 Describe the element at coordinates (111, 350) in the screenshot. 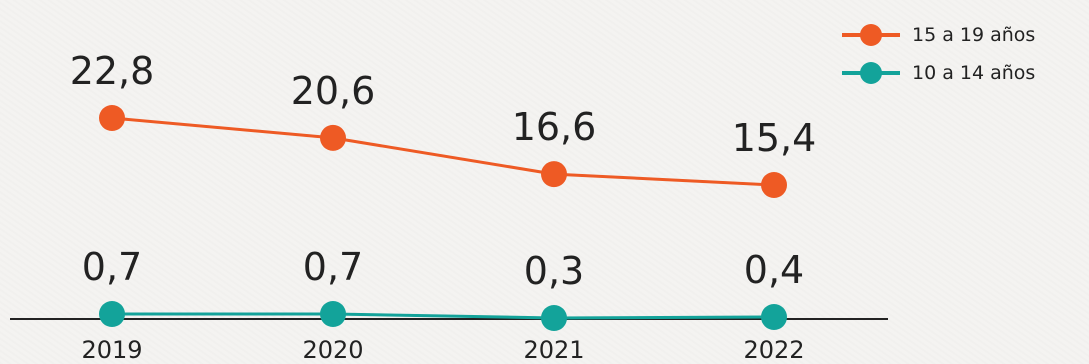

I see `x-tick-label: 2019` at that location.